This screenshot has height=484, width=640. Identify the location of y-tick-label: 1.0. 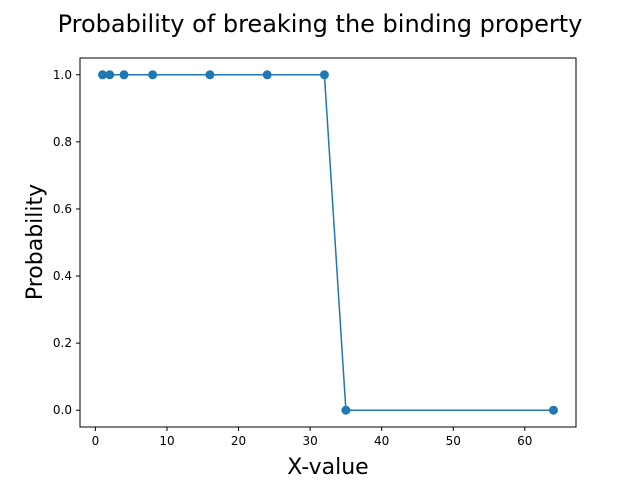
(62, 75).